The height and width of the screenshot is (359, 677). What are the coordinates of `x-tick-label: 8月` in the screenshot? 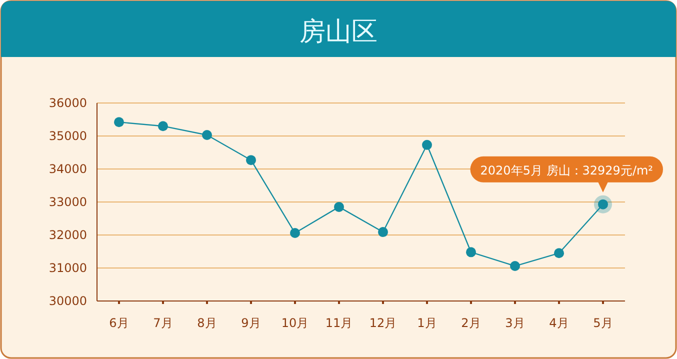 It's located at (207, 323).